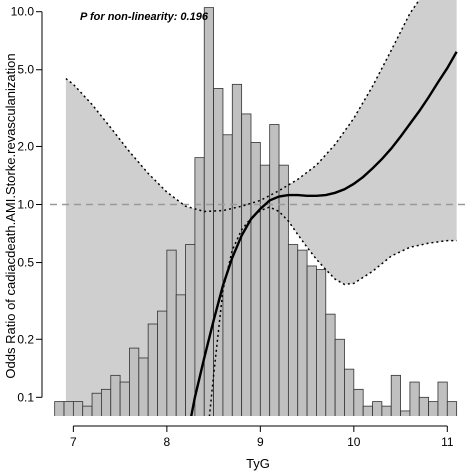 This screenshot has height=476, width=474. Describe the element at coordinates (25, 263) in the screenshot. I see `y-tick-label: 0.5` at that location.